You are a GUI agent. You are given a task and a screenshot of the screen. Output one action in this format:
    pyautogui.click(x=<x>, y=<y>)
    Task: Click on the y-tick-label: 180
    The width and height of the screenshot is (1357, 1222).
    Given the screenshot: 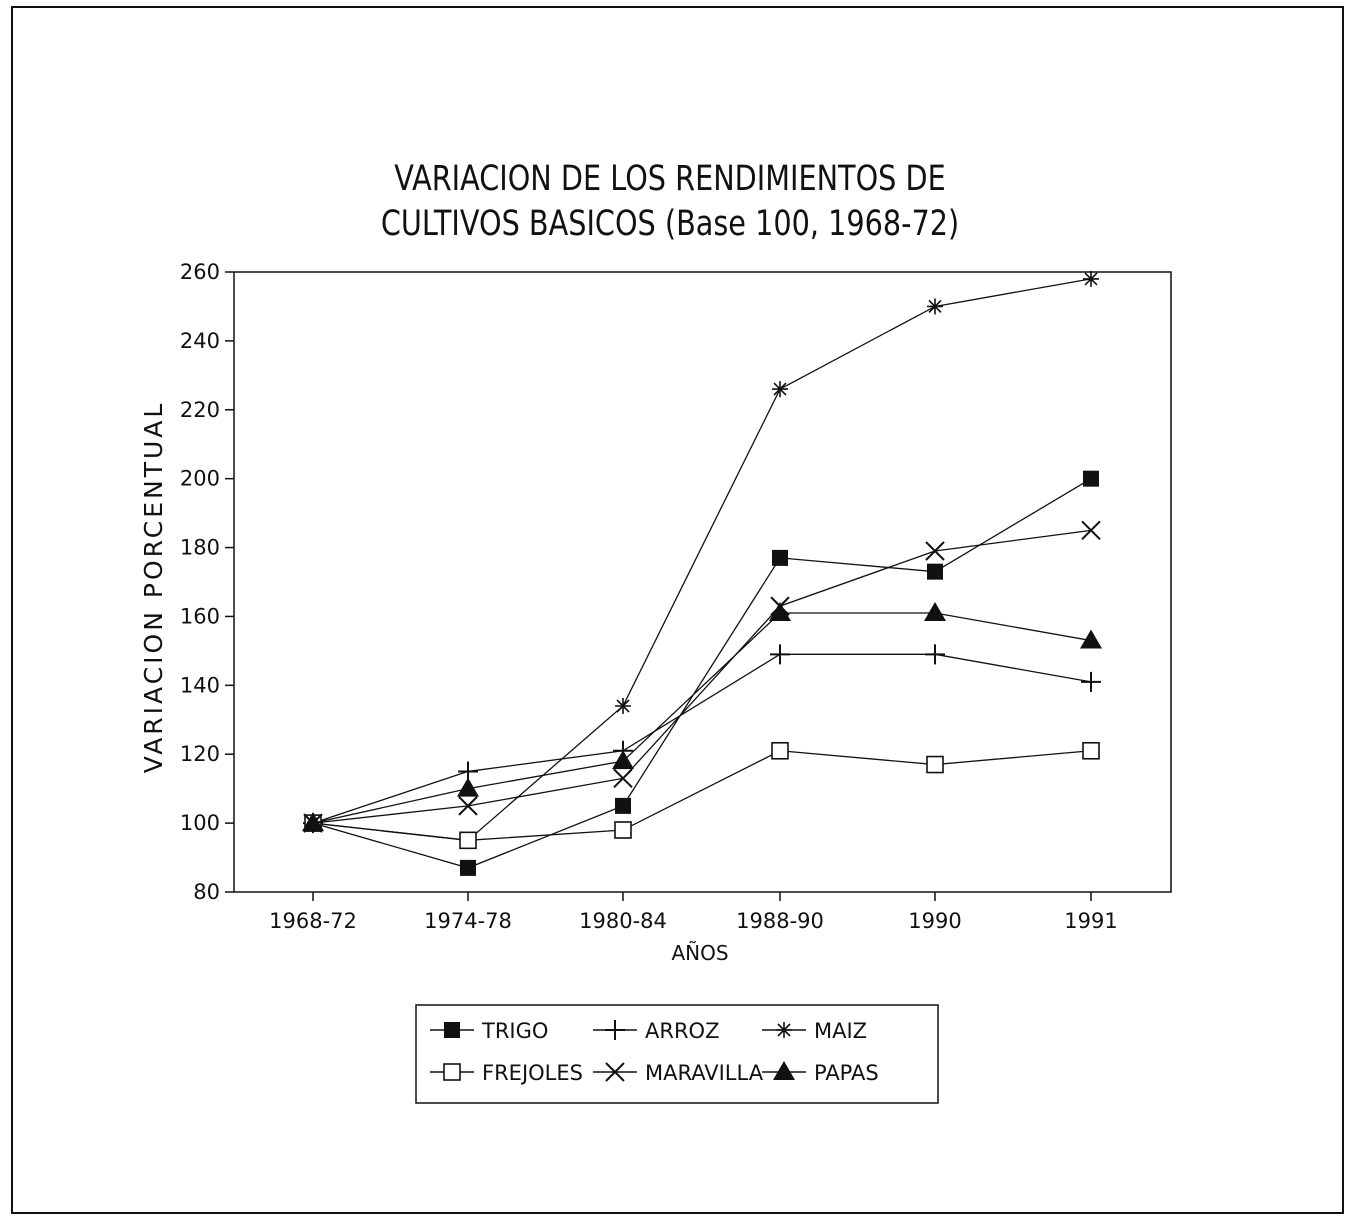 What is the action you would take?
    pyautogui.click(x=200, y=548)
    